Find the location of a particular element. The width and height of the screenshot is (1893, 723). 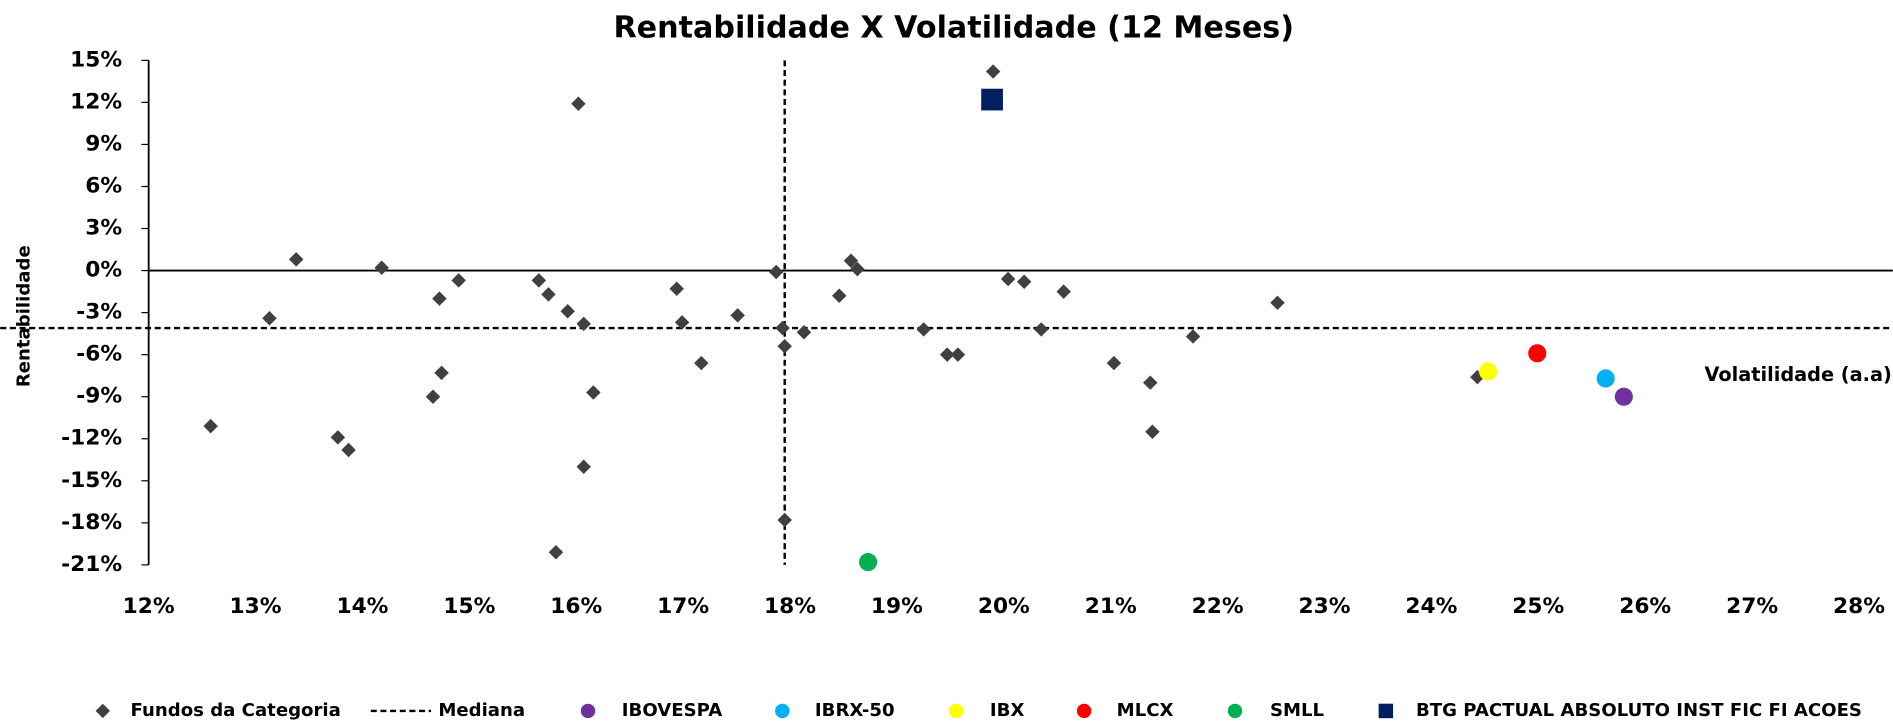

y-tick-label: -3% is located at coordinates (99, 312).